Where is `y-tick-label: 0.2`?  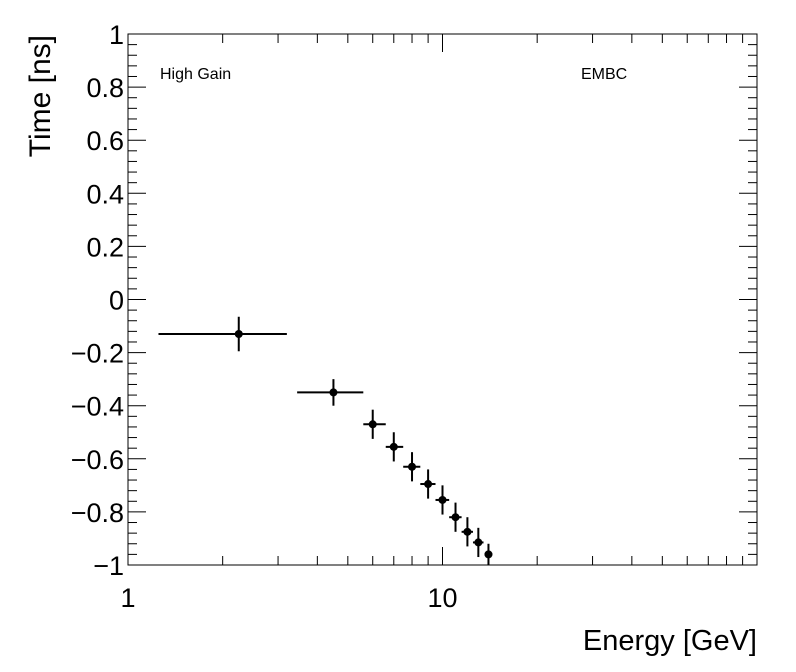
y-tick-label: 0.2 is located at coordinates (105, 247).